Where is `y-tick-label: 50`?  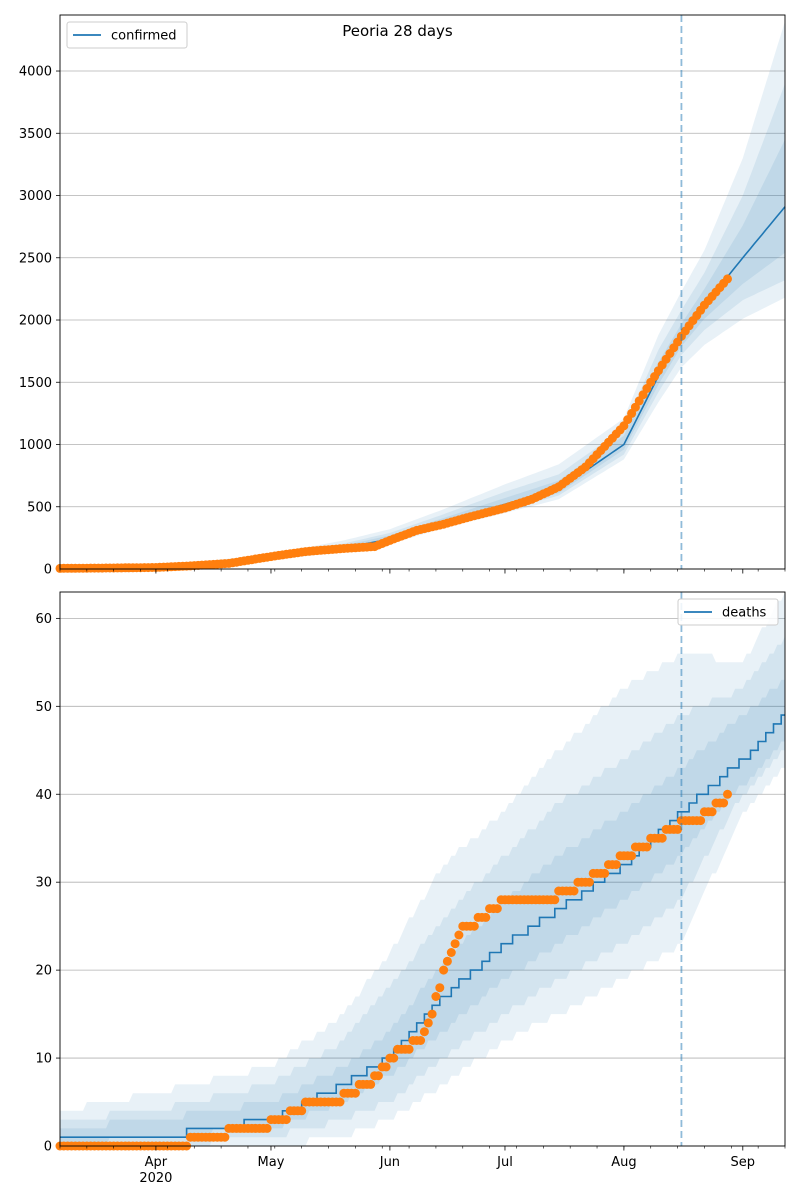
y-tick-label: 50 is located at coordinates (43, 707).